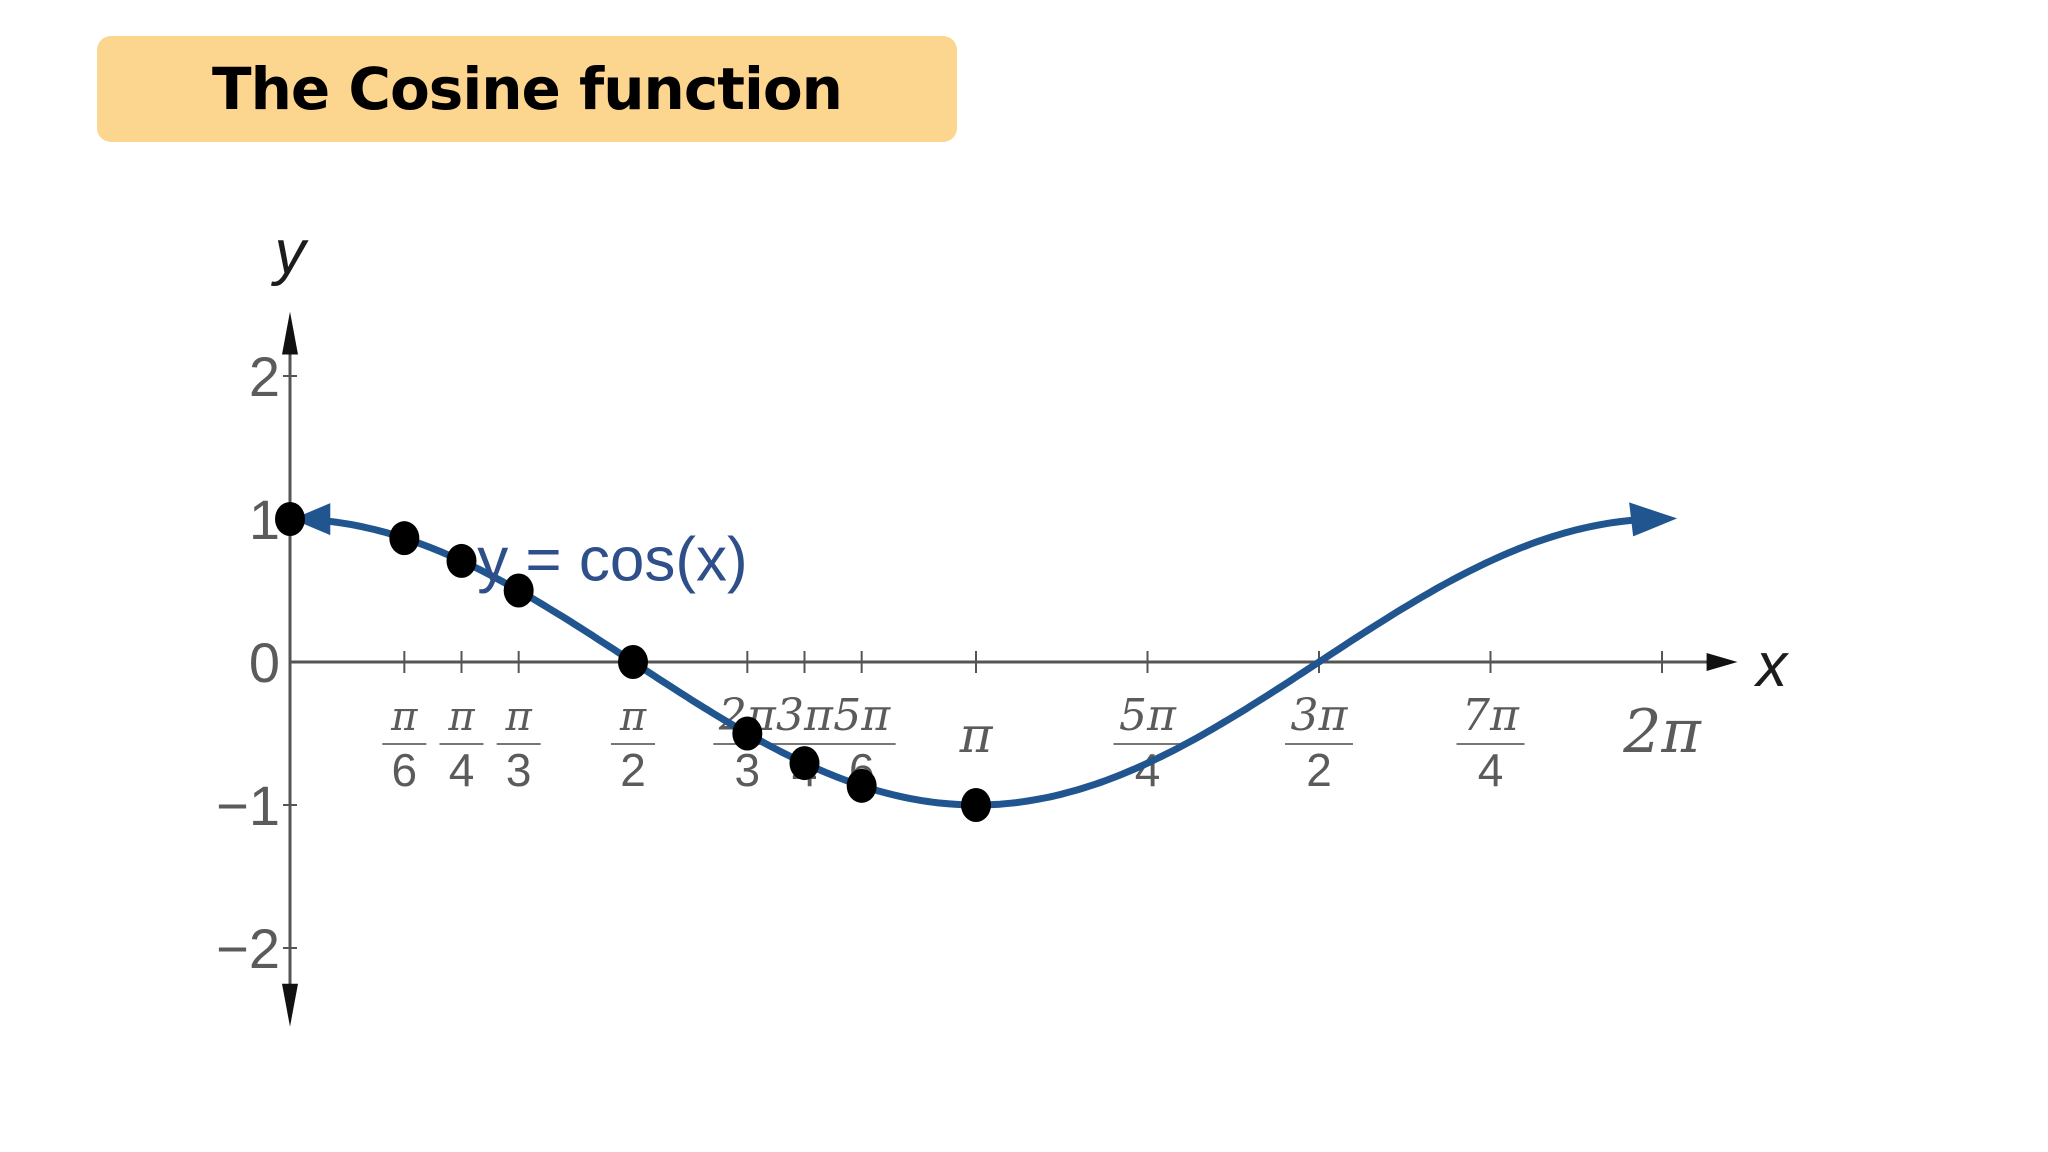  Describe the element at coordinates (290, 252) in the screenshot. I see `y-axis-label: y` at that location.